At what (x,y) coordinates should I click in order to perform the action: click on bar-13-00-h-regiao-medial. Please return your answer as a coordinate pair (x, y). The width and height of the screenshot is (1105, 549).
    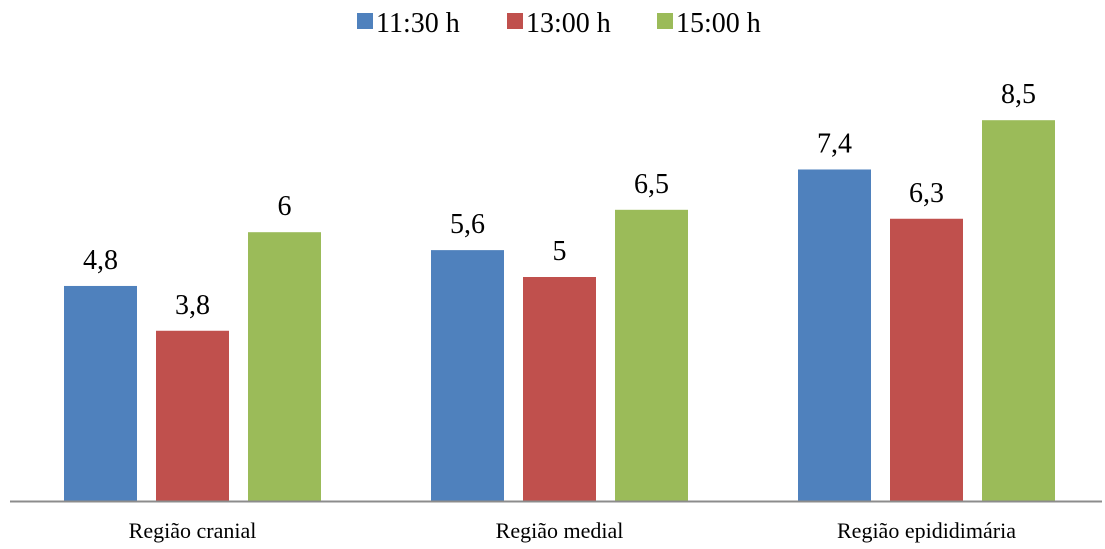
    Looking at the image, I should click on (559, 389).